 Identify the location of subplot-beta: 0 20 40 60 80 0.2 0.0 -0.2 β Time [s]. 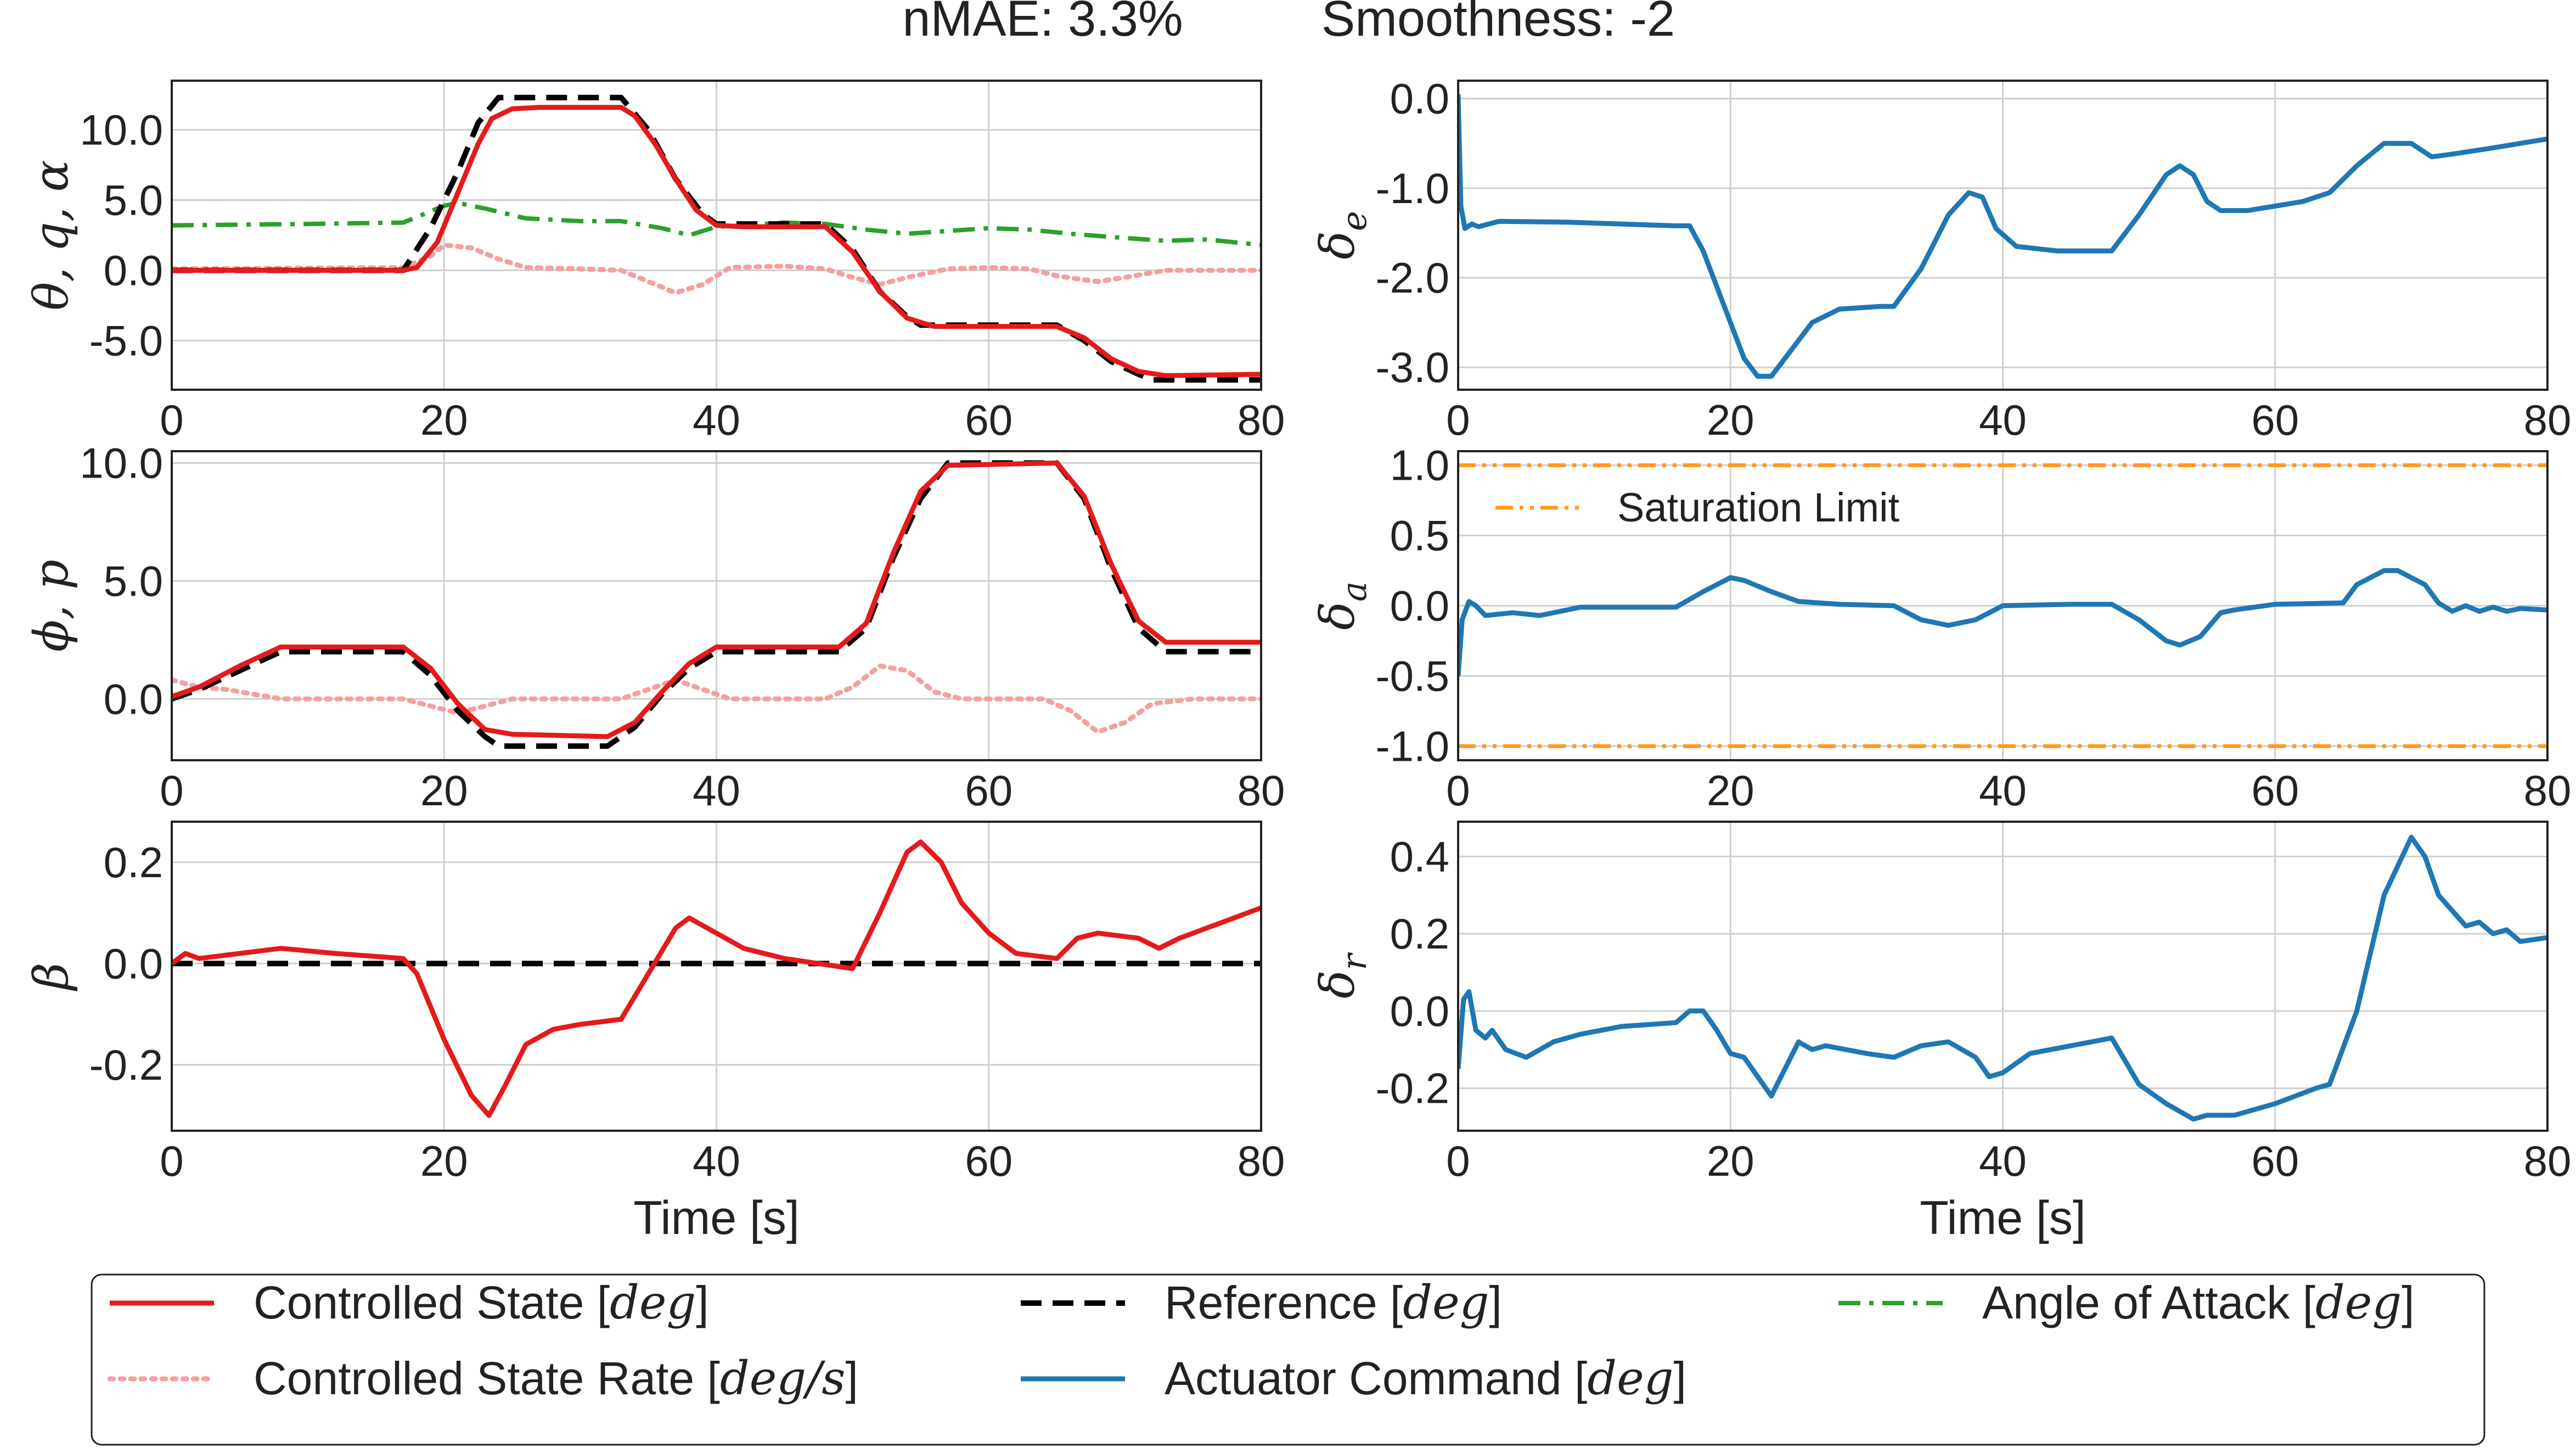
(654, 1032).